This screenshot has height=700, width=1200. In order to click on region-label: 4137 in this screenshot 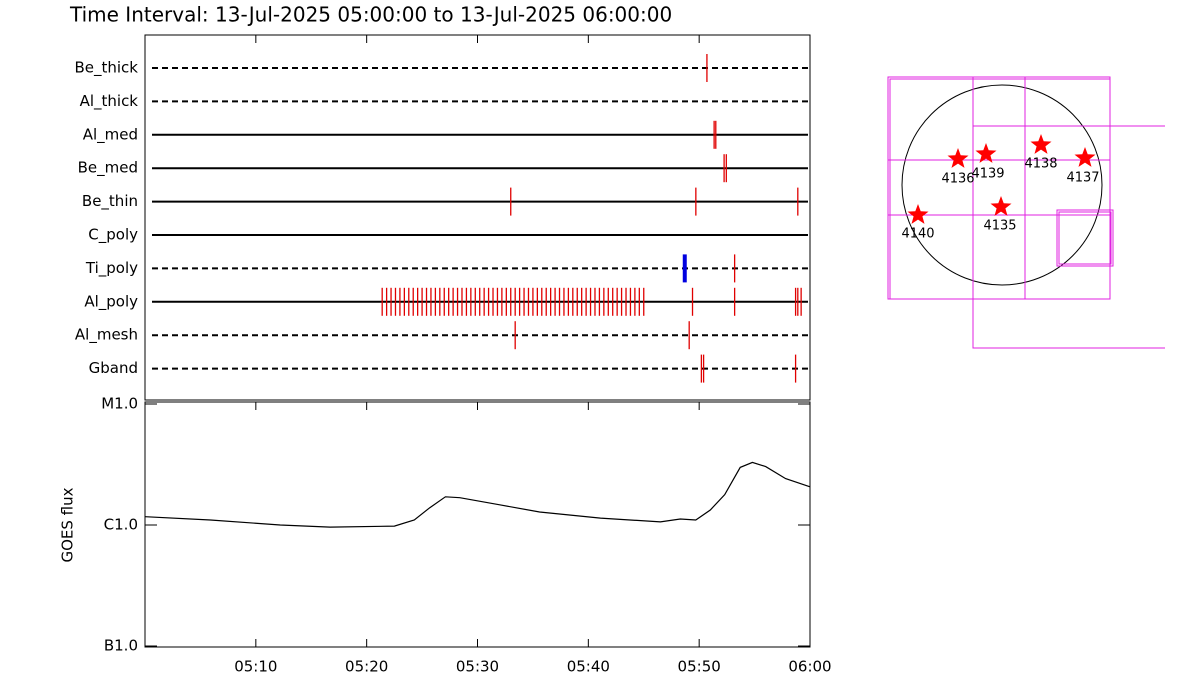, I will do `click(1082, 178)`.